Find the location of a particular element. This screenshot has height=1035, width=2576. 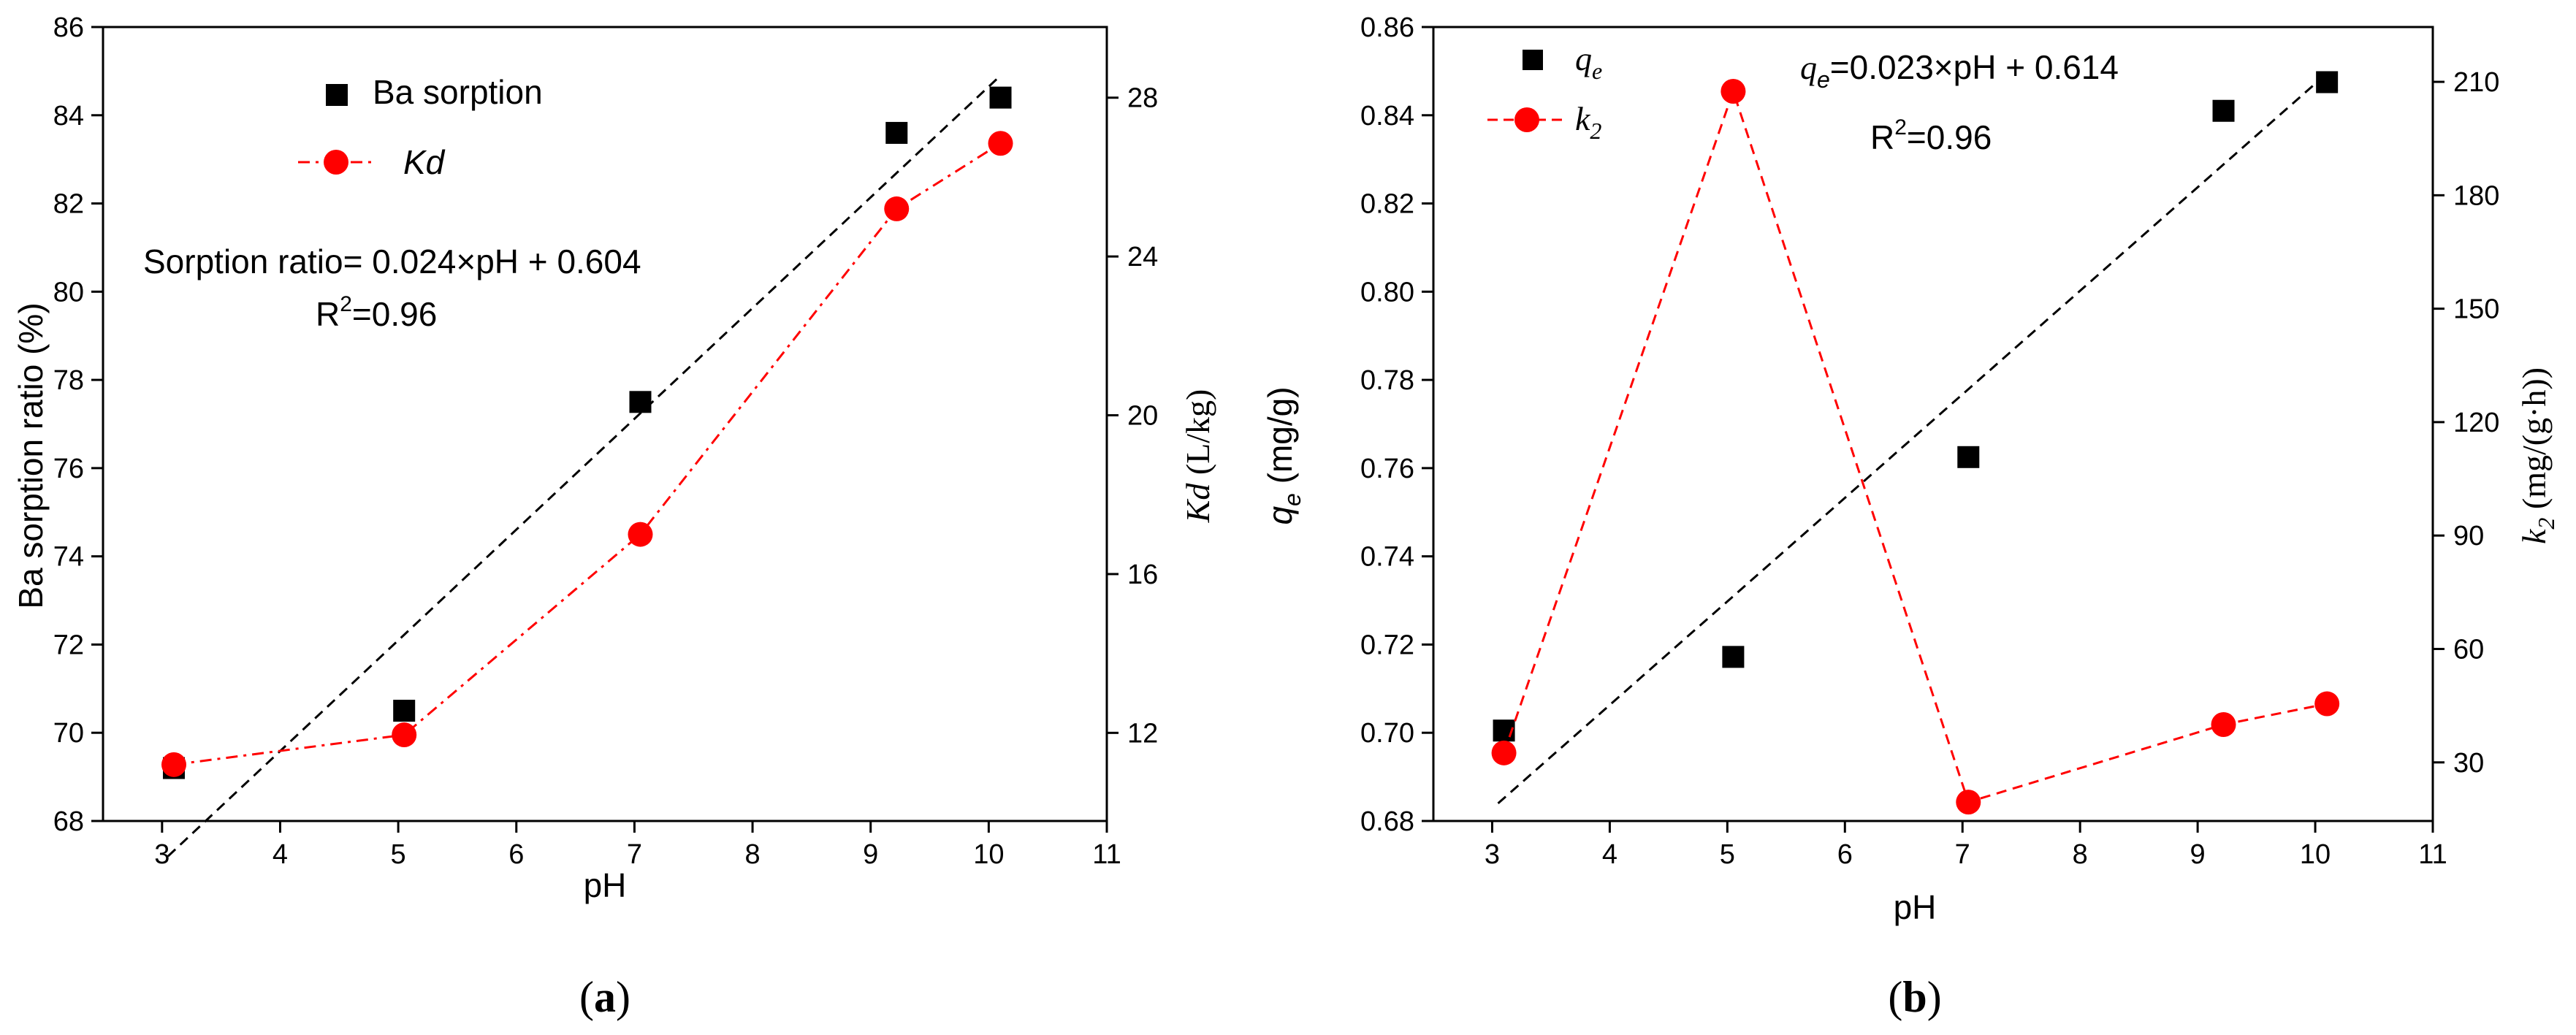

panel-b-y2-axis-label: k2 (mg/(g·h)) is located at coordinates (2537, 455).